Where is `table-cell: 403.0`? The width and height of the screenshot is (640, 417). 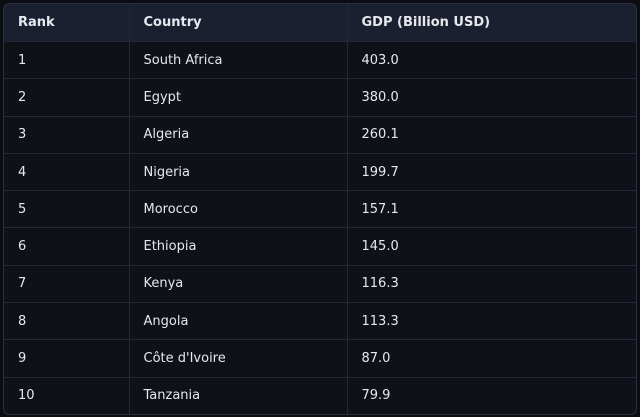
table-cell: 403.0 is located at coordinates (491, 60).